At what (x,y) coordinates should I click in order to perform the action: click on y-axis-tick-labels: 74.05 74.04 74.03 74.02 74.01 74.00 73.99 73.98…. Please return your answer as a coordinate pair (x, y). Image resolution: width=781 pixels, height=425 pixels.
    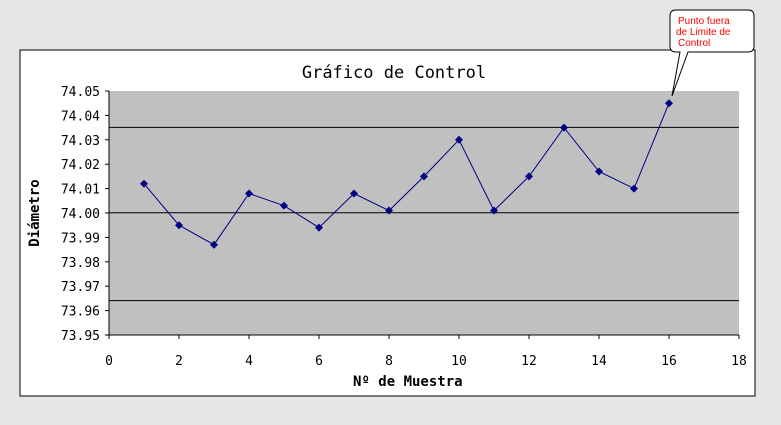
    Looking at the image, I should click on (85, 214).